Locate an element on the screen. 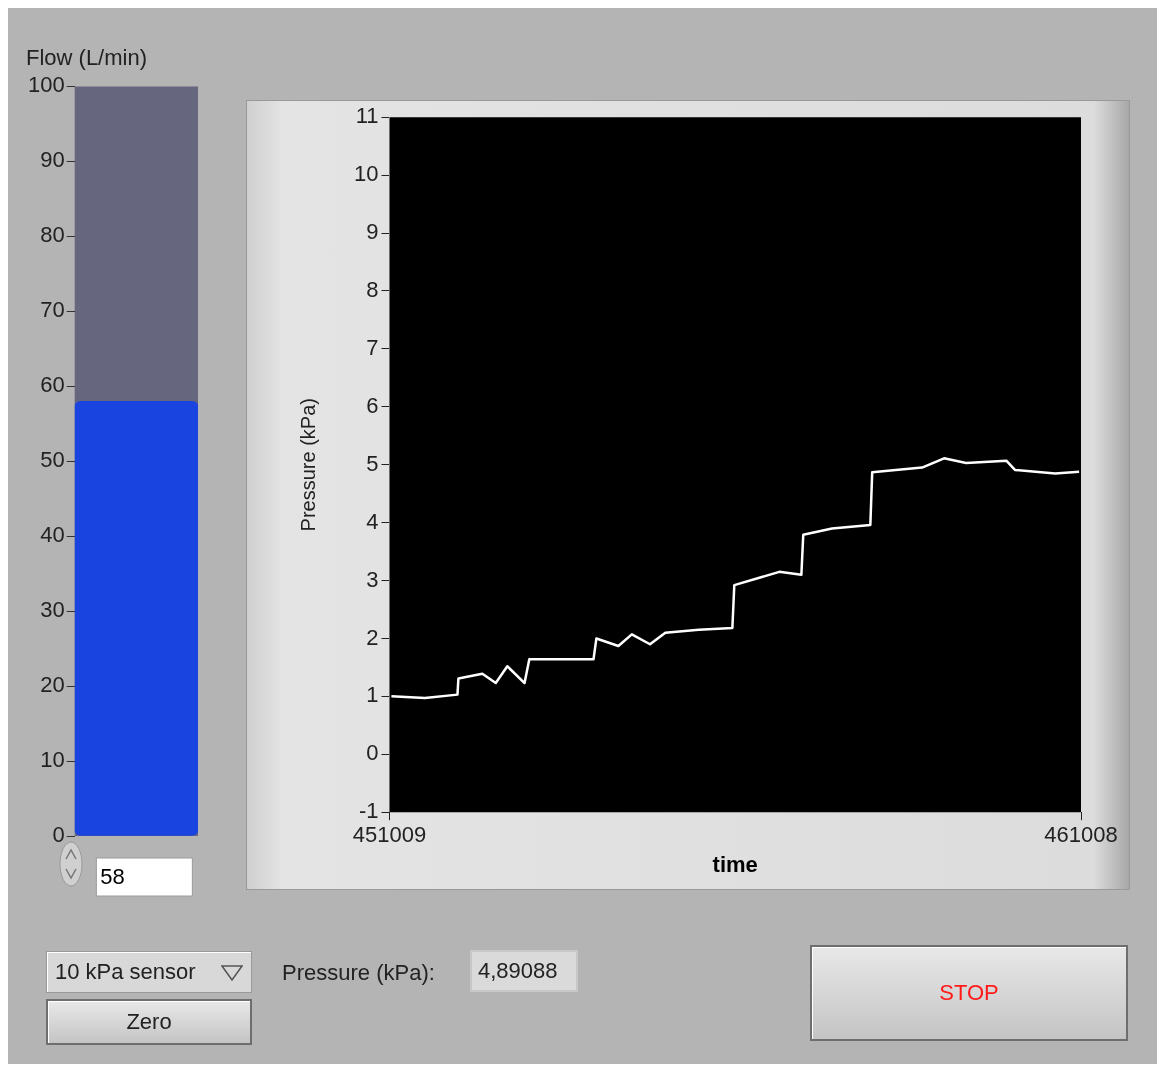  chart-title: Flow (L/min) is located at coordinates (87, 58).